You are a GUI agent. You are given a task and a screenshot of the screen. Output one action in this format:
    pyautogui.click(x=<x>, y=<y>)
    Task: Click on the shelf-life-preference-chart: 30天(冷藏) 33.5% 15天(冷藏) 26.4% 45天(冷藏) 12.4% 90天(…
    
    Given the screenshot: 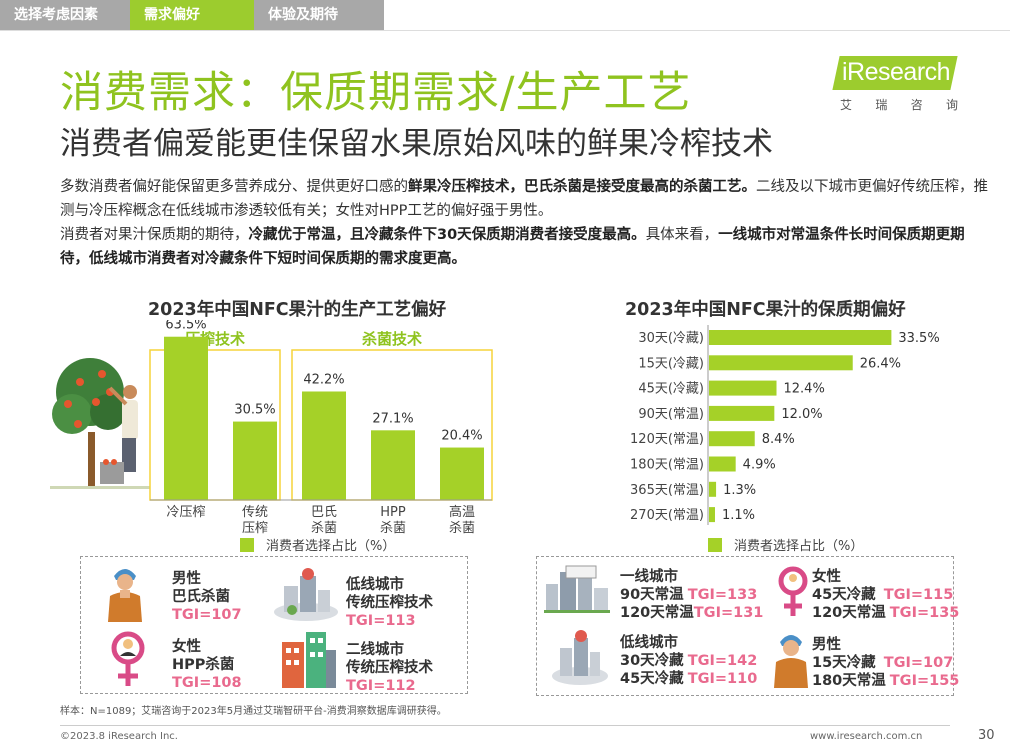 What is the action you would take?
    pyautogui.click(x=785, y=425)
    